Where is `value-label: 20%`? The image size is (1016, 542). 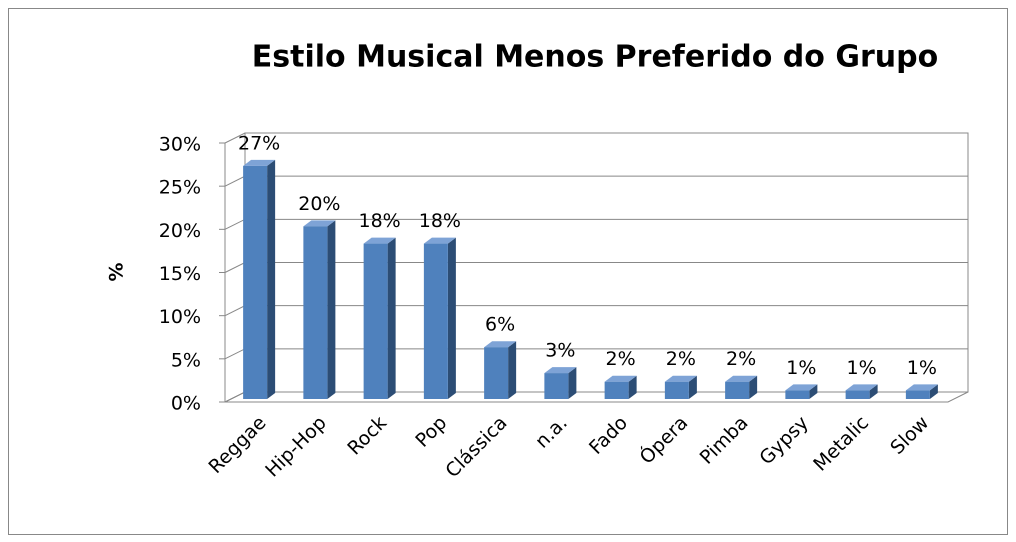 value-label: 20% is located at coordinates (319, 204).